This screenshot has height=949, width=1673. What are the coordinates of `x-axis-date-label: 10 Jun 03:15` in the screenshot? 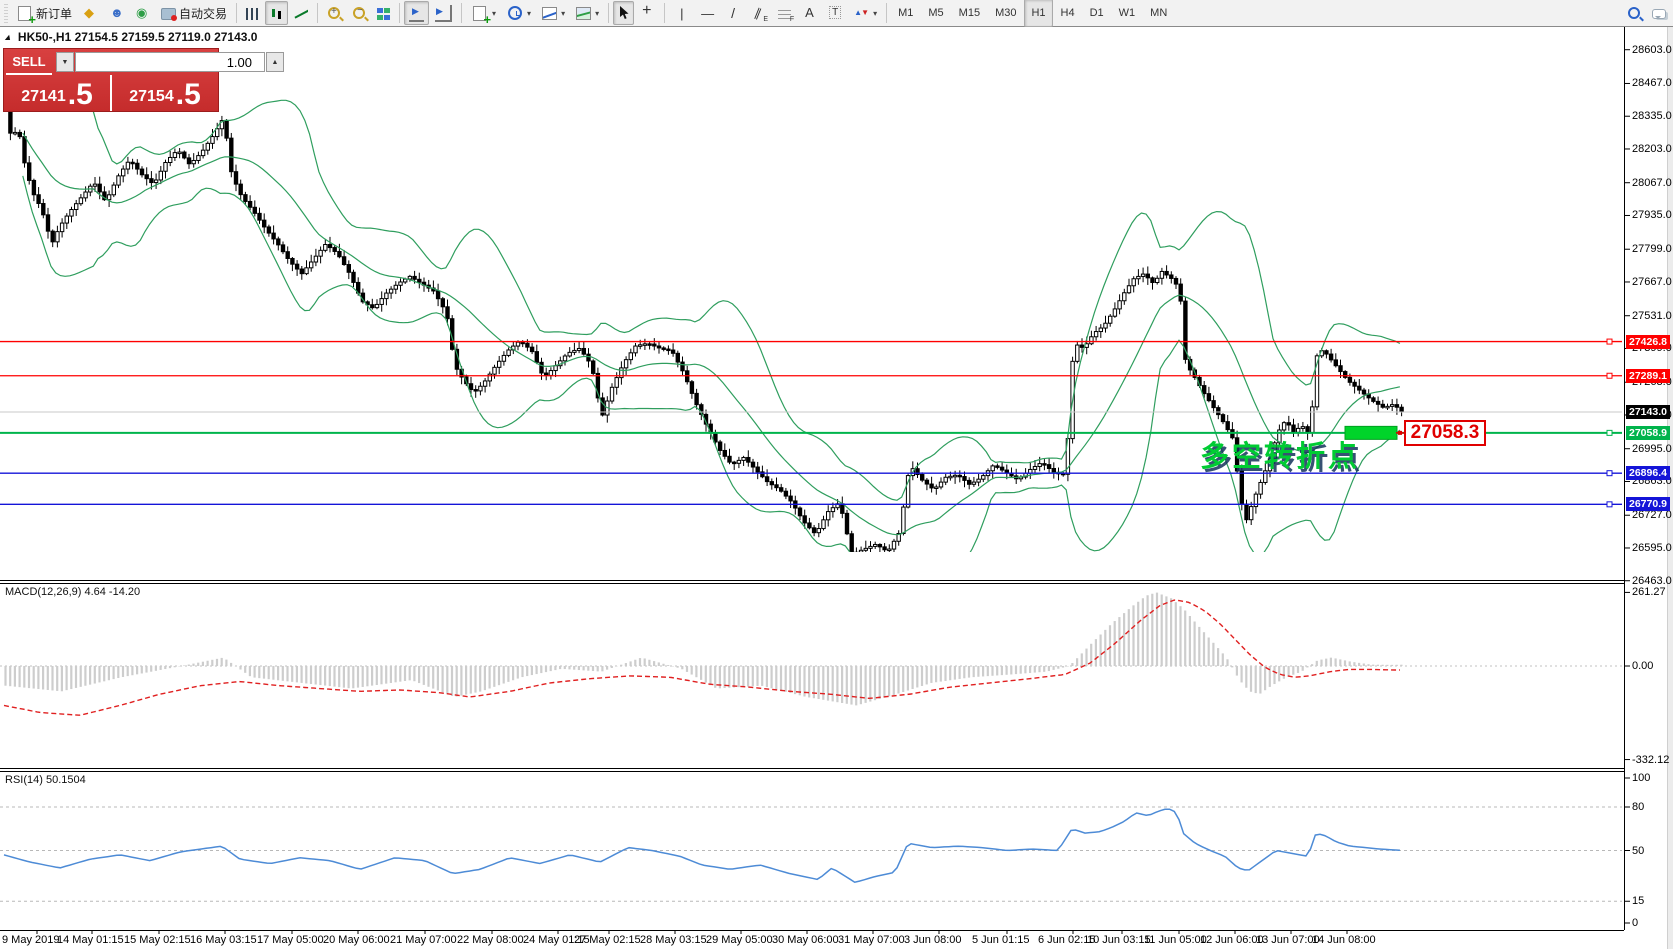 It's located at (1119, 940).